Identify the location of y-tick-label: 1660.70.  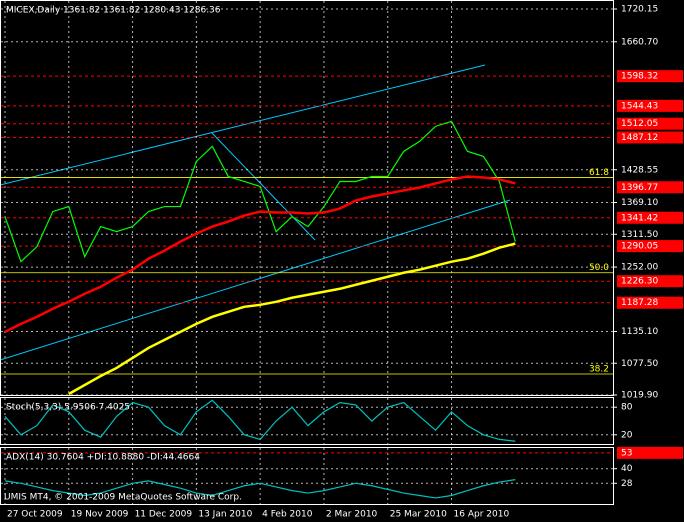
(639, 42).